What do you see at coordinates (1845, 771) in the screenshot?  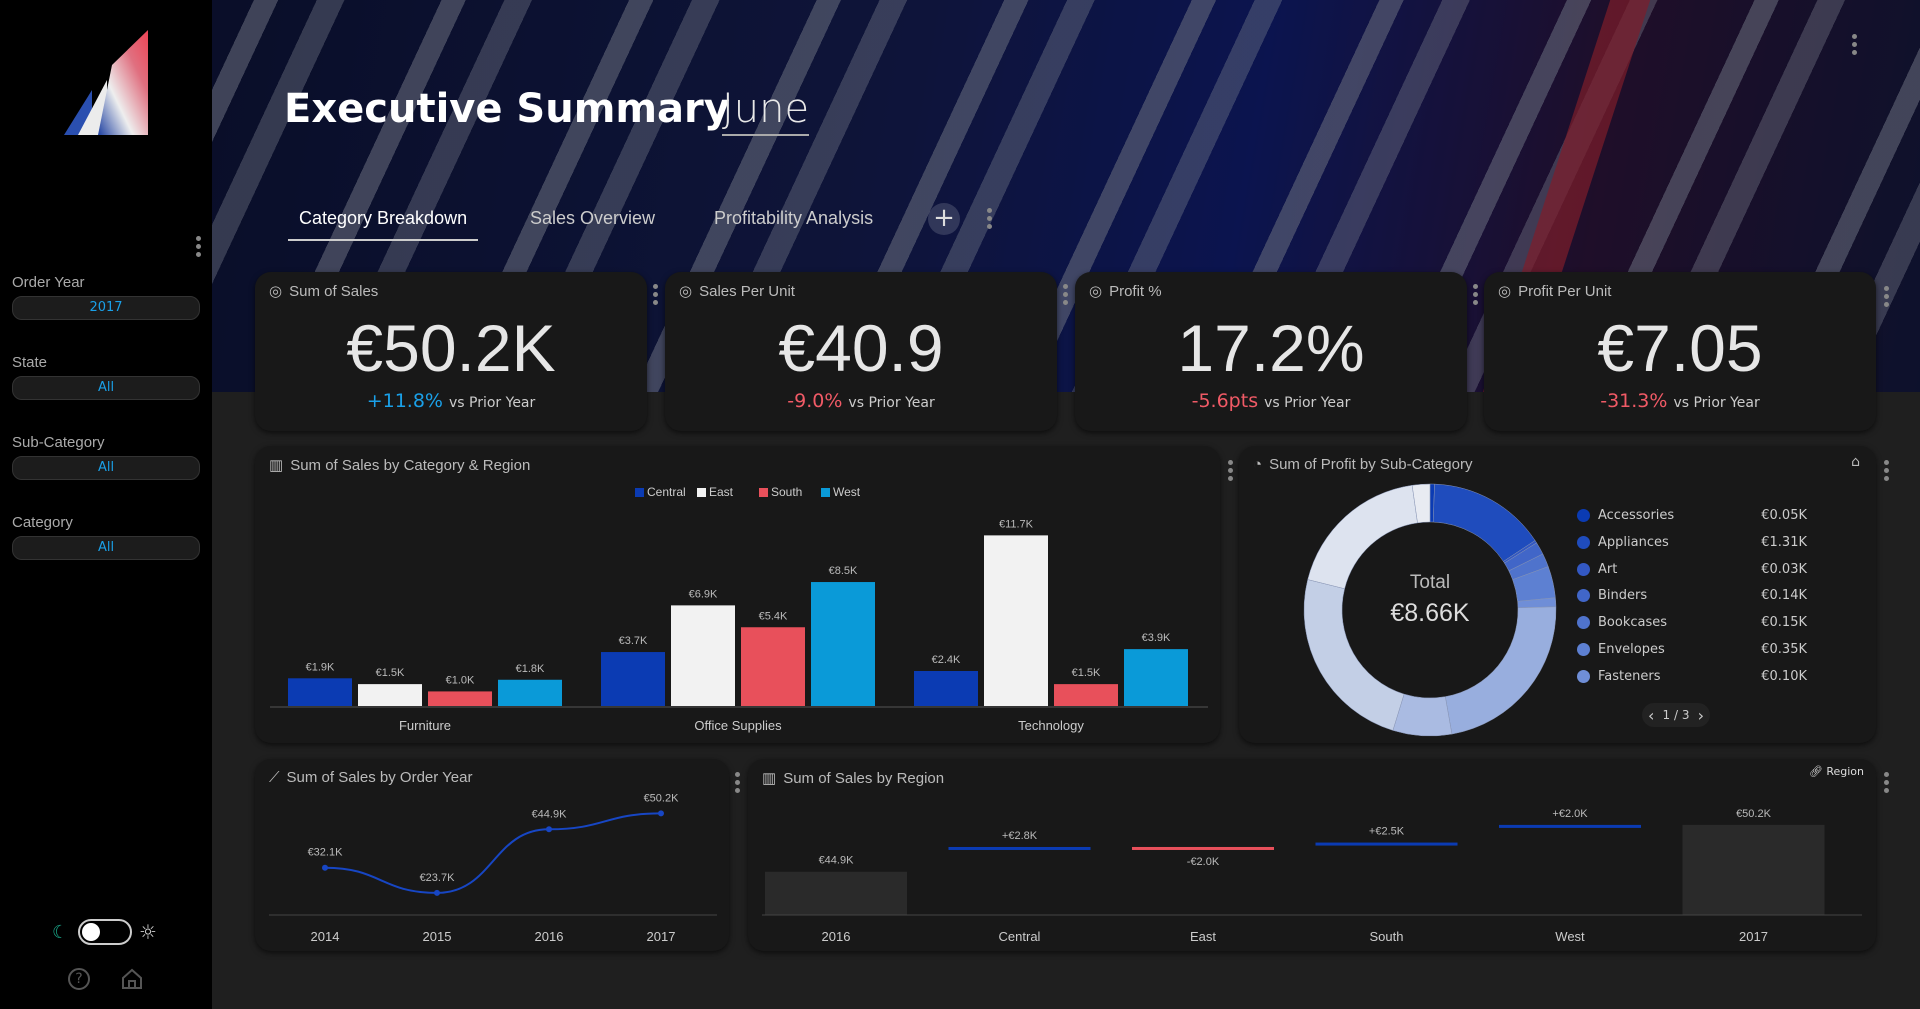 I see `legend-label: Region` at bounding box center [1845, 771].